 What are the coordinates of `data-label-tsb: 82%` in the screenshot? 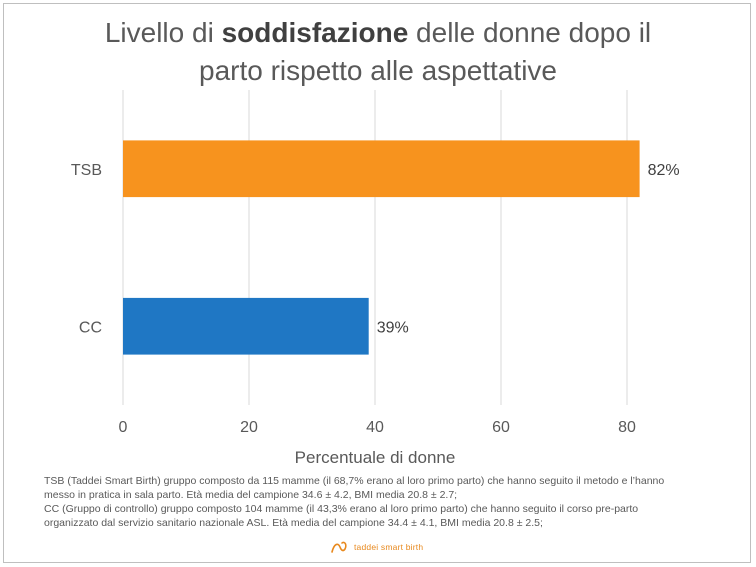 It's located at (664, 170).